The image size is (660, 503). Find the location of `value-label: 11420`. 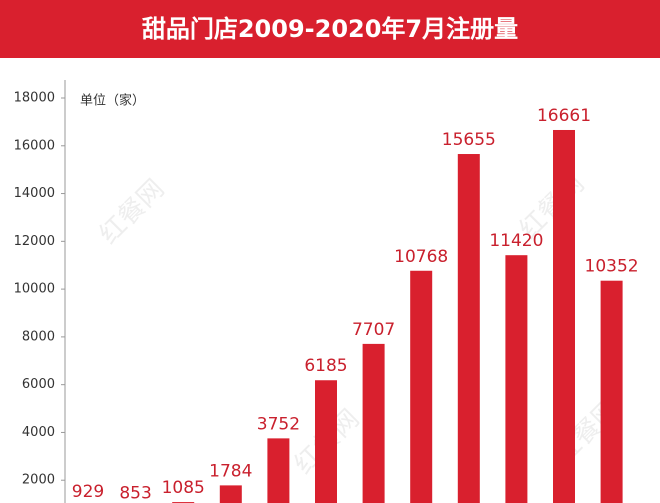

value-label: 11420 is located at coordinates (516, 241).